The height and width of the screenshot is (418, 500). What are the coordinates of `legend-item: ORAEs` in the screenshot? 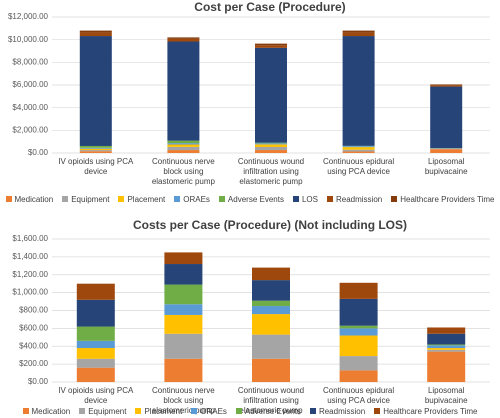 It's located at (192, 199).